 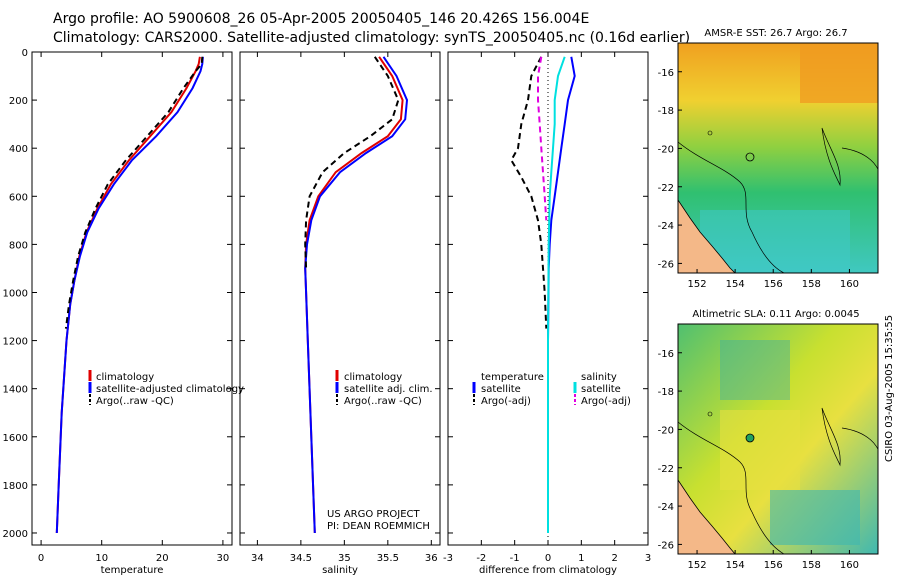 What do you see at coordinates (25, 53) in the screenshot?
I see `y-tick-label: 0` at bounding box center [25, 53].